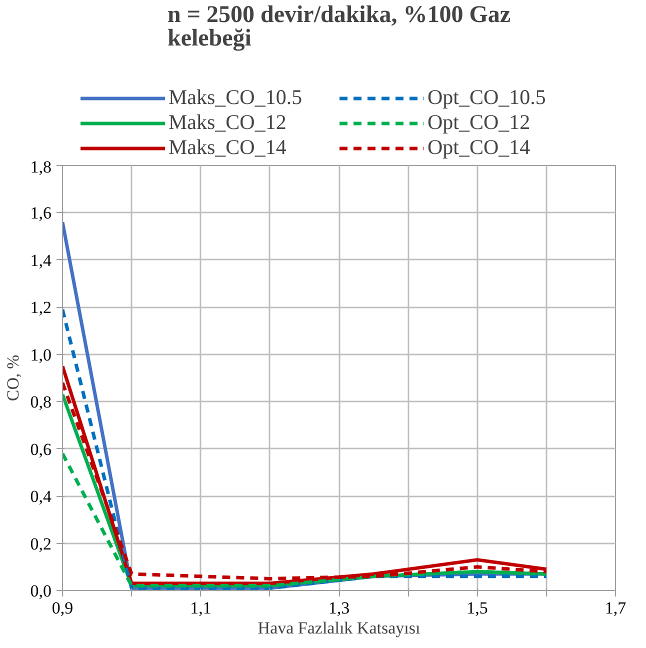  What do you see at coordinates (339, 608) in the screenshot?
I see `x-tick-label: 1,3` at bounding box center [339, 608].